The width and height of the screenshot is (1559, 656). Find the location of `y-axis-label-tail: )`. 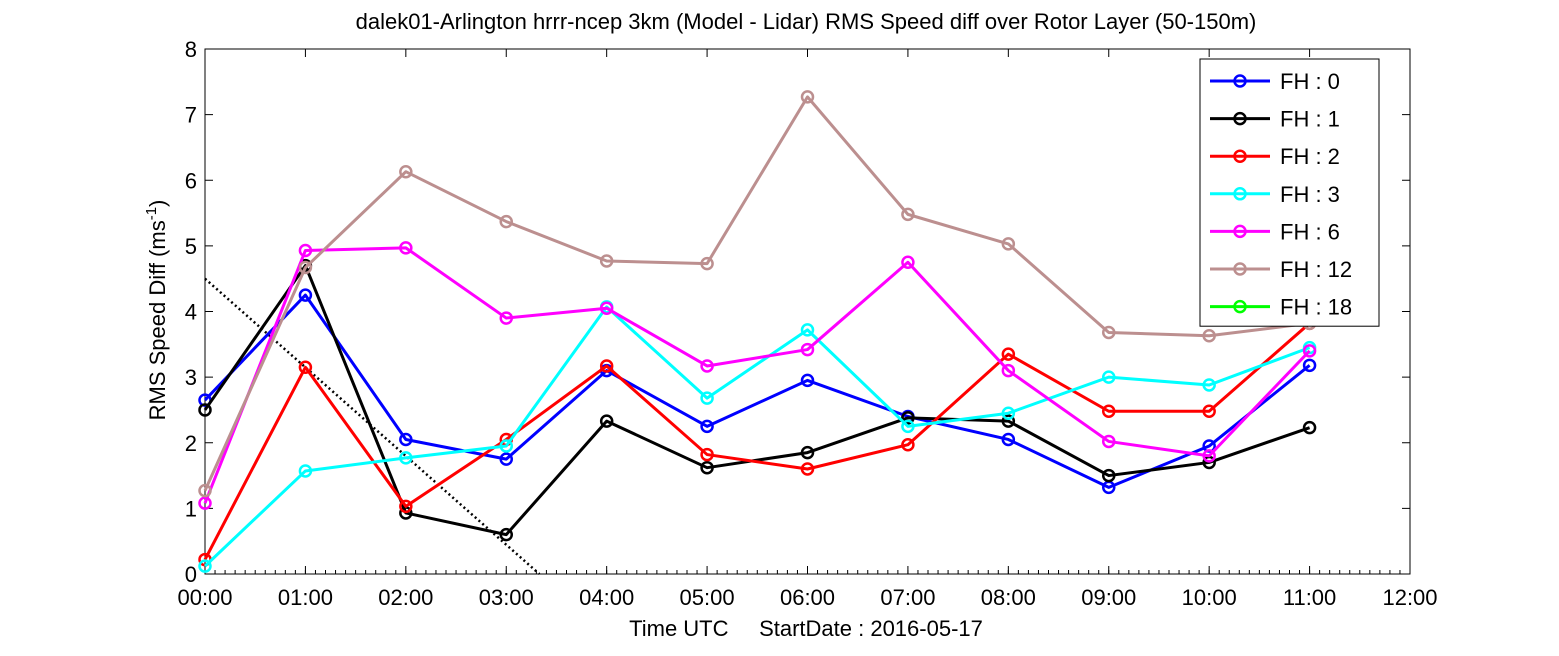

y-axis-label-tail: ) is located at coordinates (157, 203).